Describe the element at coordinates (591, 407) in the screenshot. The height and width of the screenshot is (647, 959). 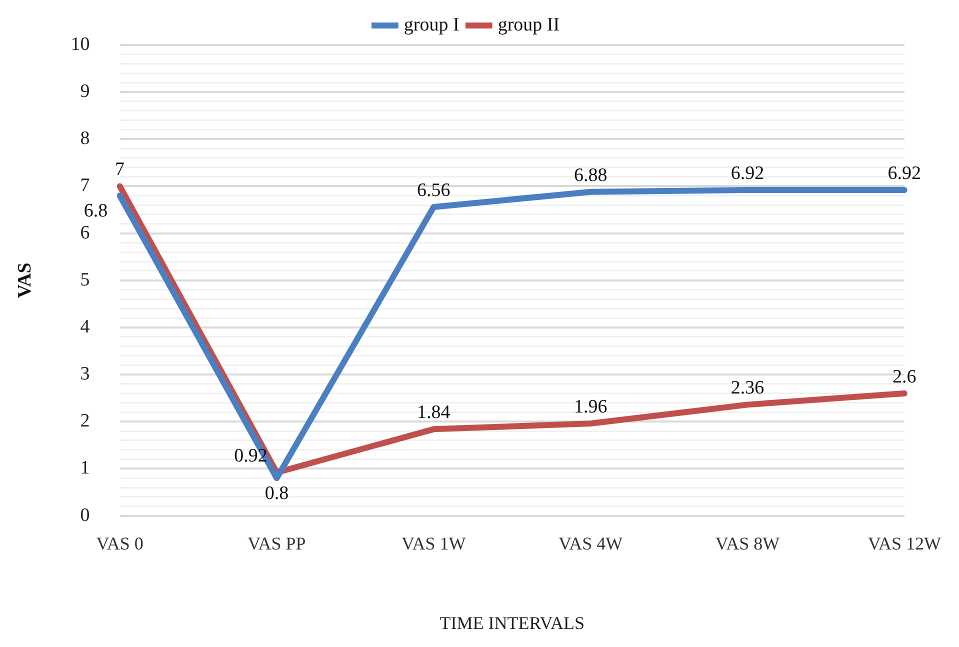
I see `data-label: 1.96` at that location.